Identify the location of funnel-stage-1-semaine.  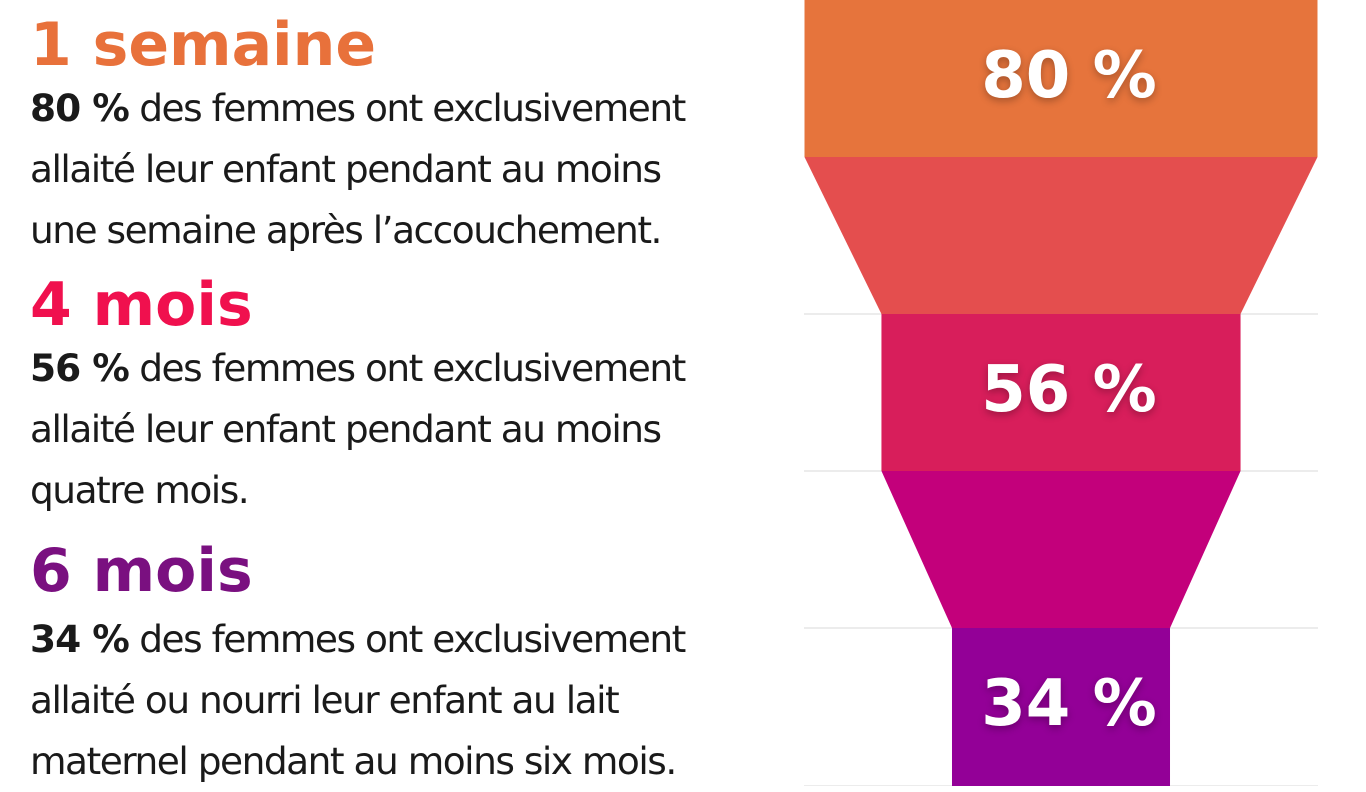
(1061, 78).